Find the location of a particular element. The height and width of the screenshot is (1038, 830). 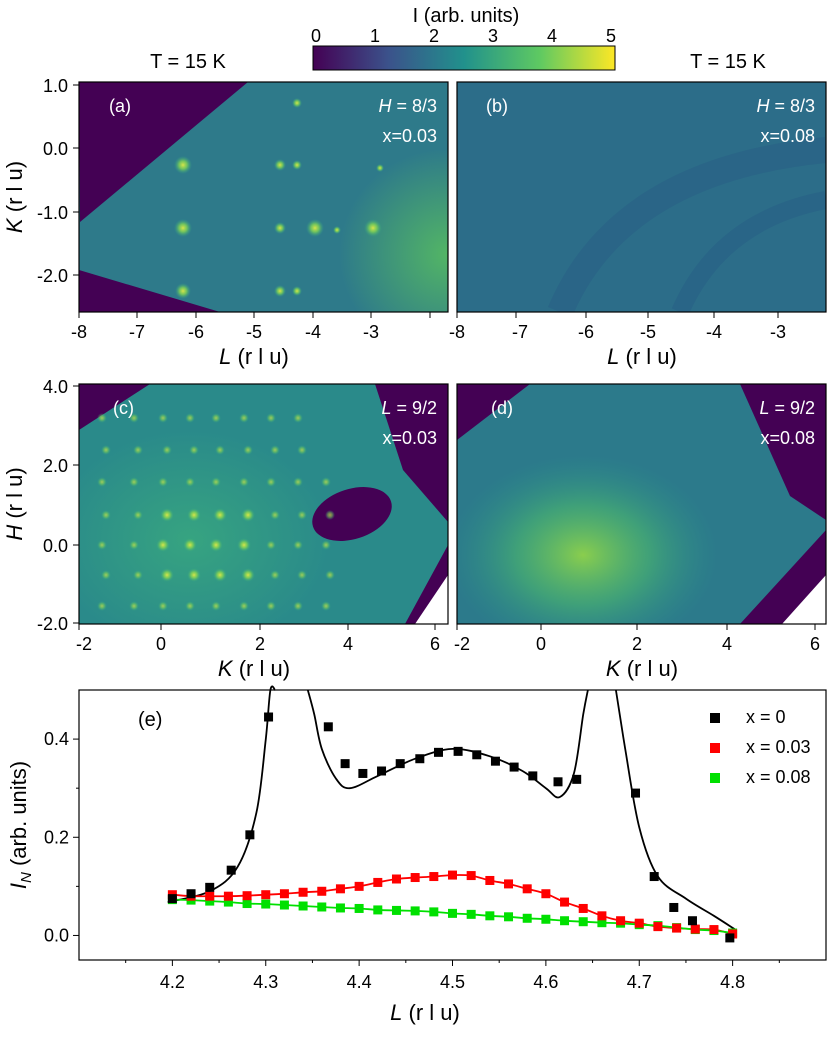

x-tick-label: 4.2 is located at coordinates (172, 982).